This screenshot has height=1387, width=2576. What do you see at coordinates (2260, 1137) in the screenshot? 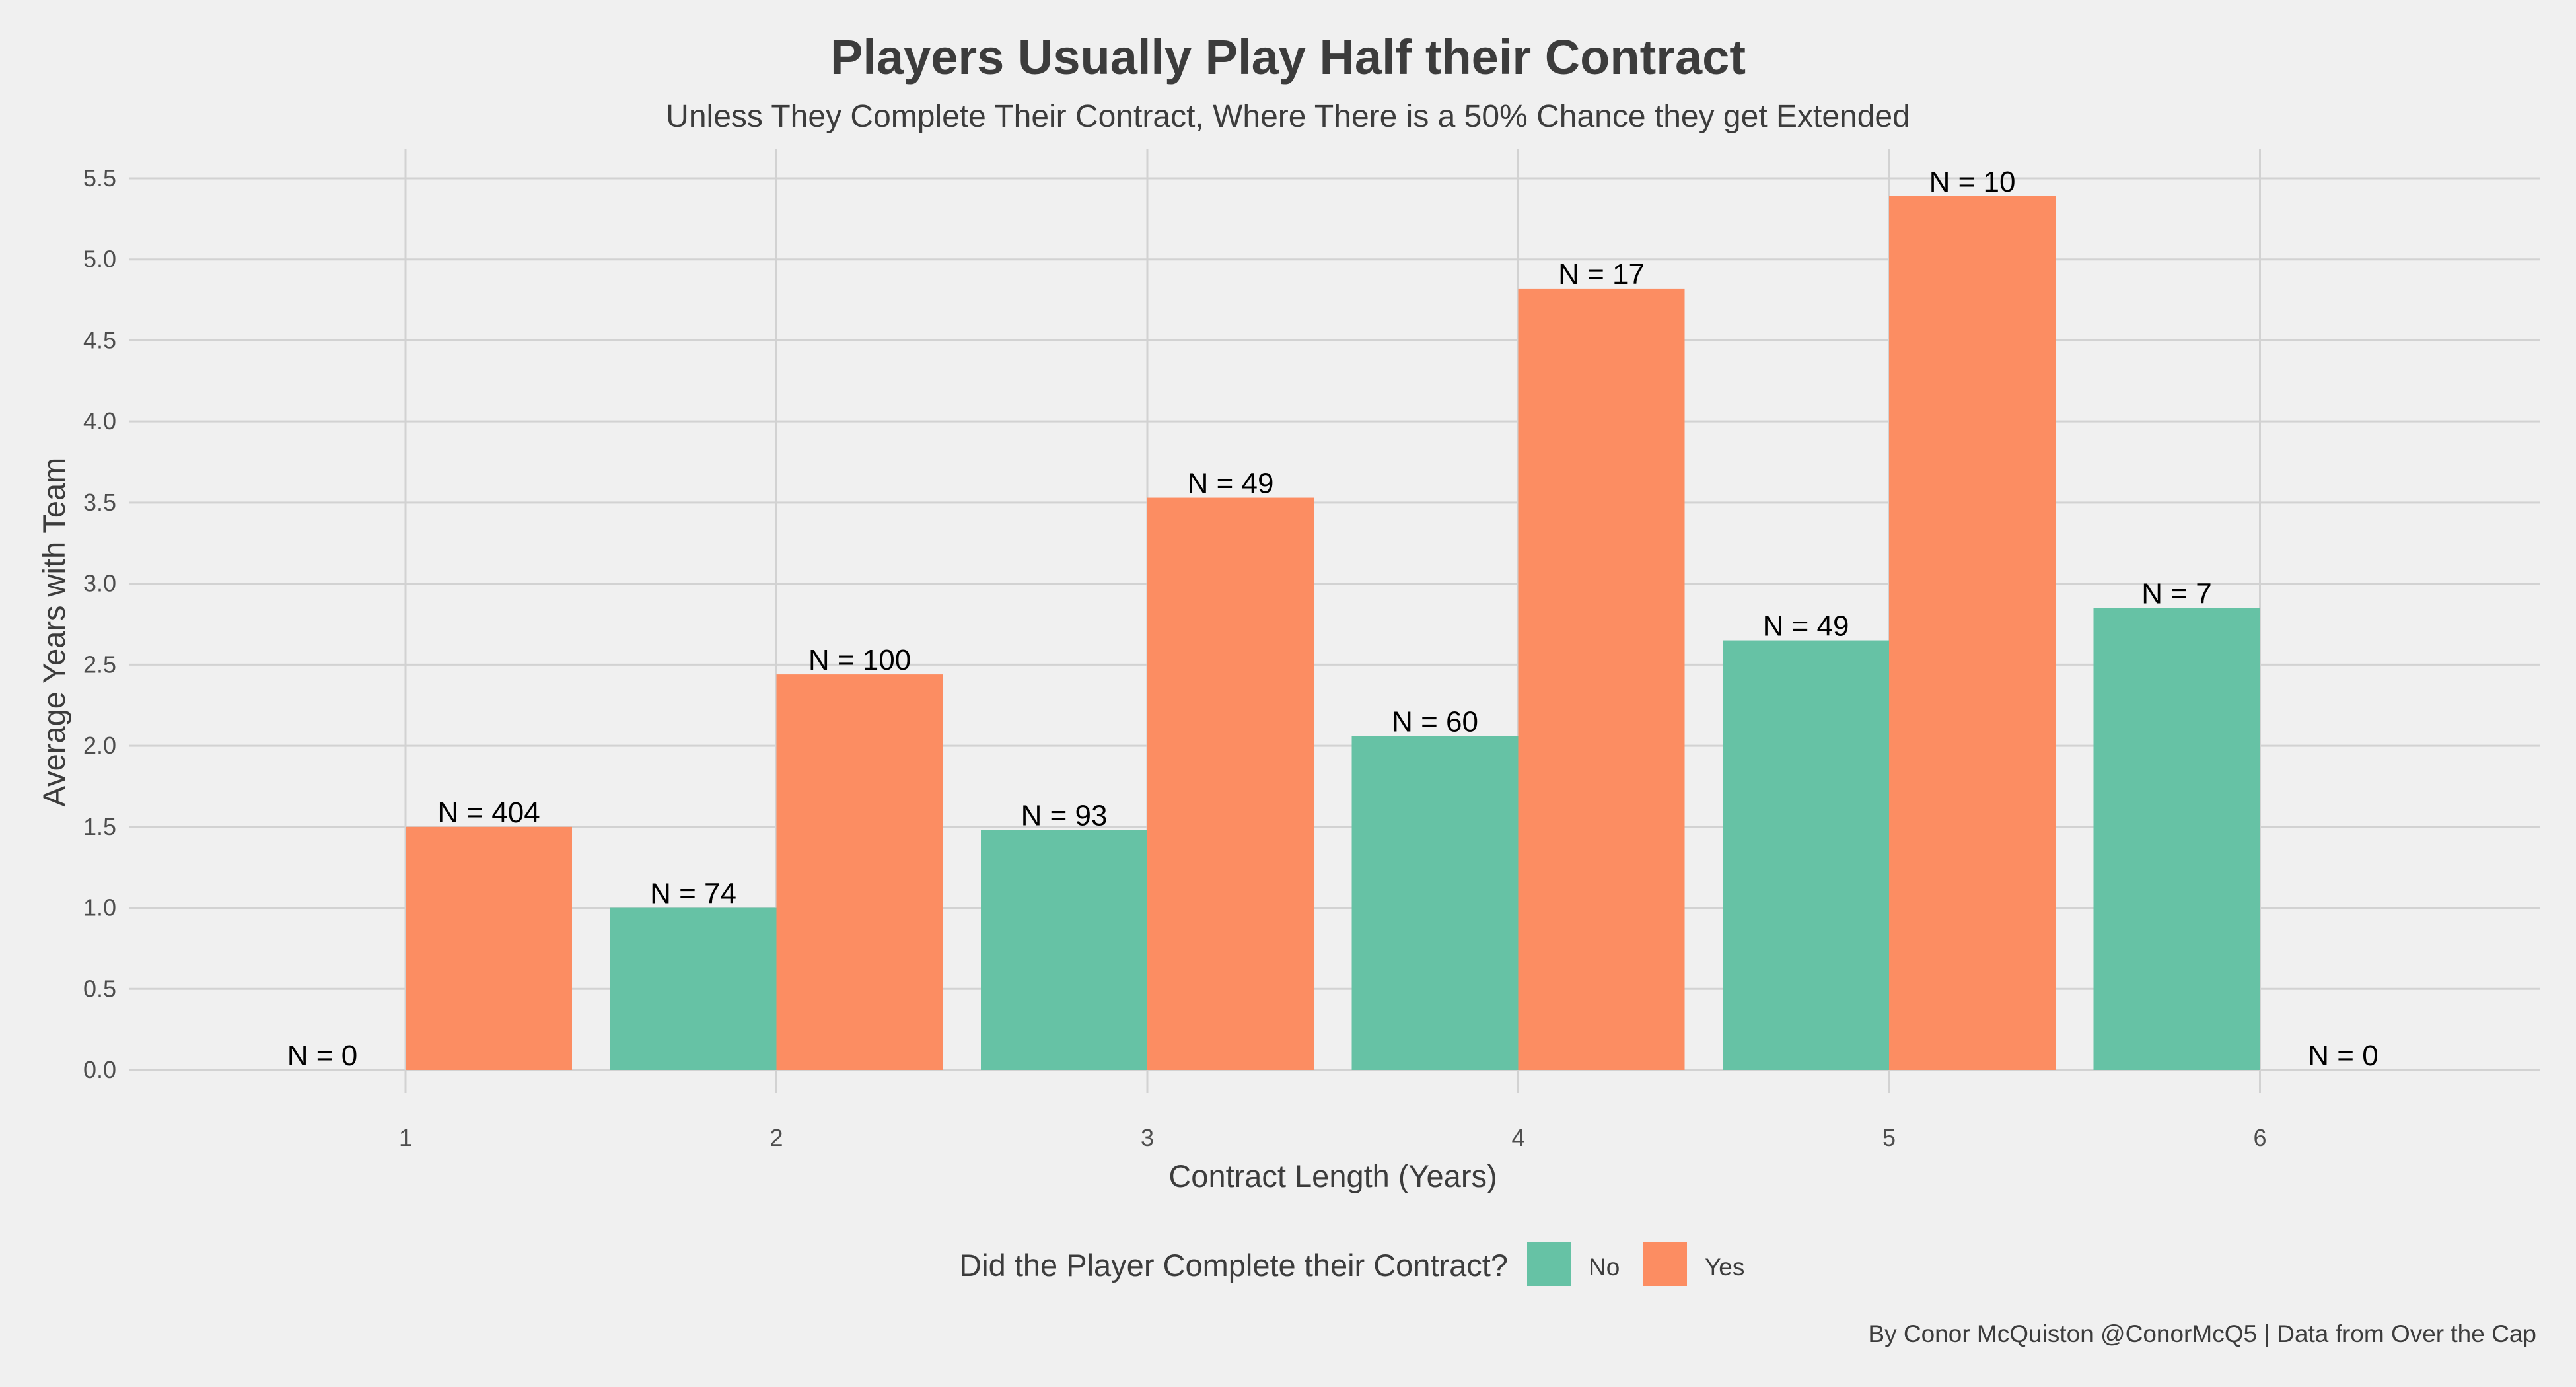
I see `x-tick-label: 6` at bounding box center [2260, 1137].